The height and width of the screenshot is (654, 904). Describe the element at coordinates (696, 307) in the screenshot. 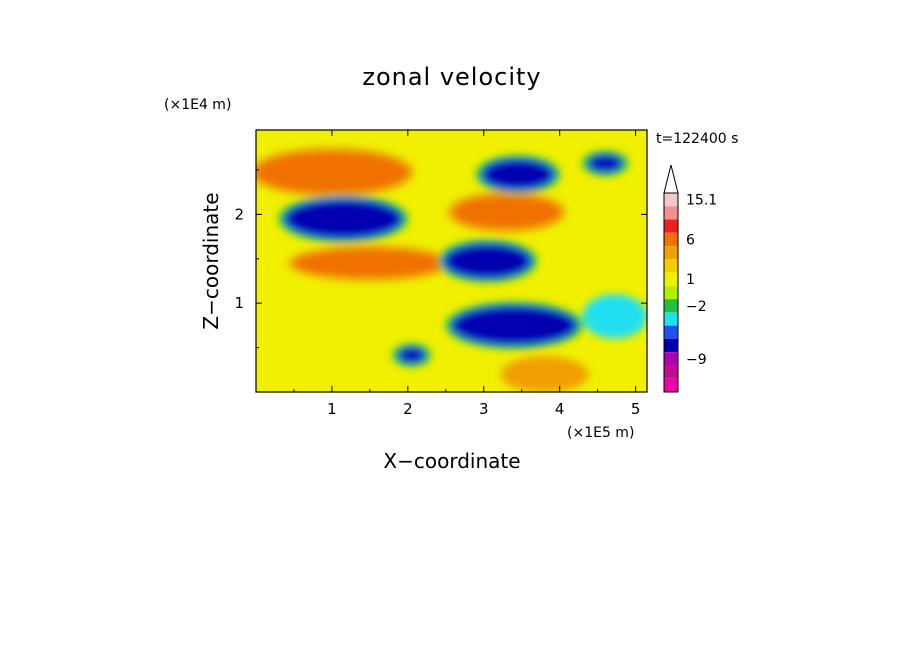

I see `colorbar-label: −2` at that location.